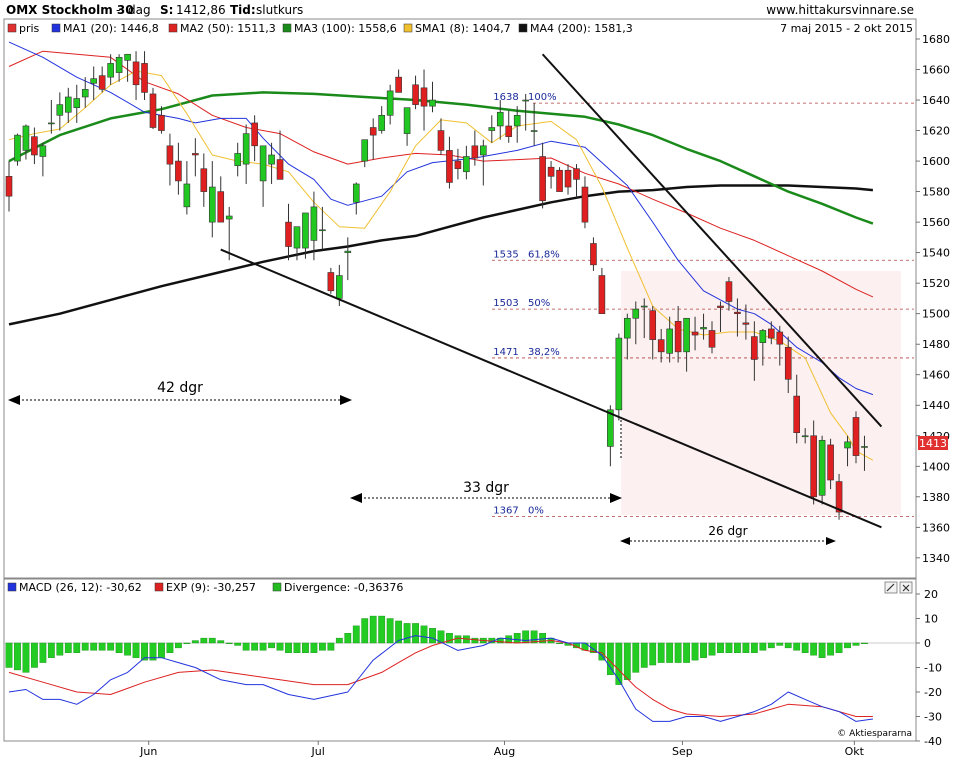  Describe the element at coordinates (201, 10) in the screenshot. I see `last-value: 1412,86` at that location.